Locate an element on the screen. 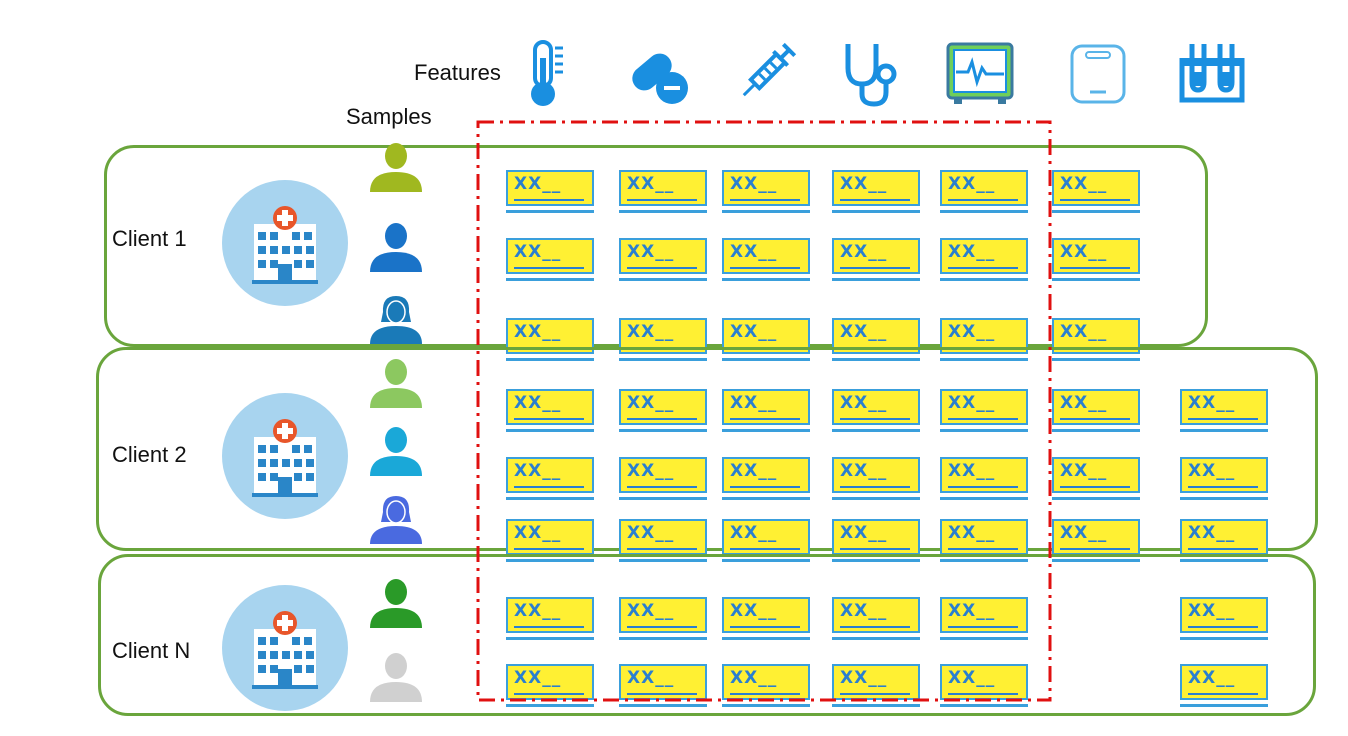  scale-icon is located at coordinates (1098, 74).